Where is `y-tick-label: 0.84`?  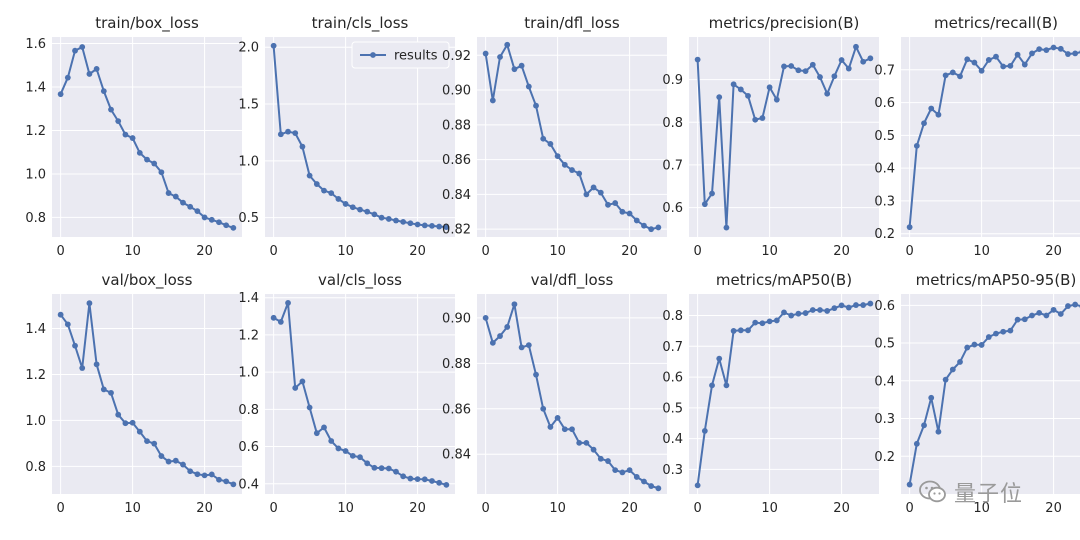 y-tick-label: 0.84 is located at coordinates (456, 455).